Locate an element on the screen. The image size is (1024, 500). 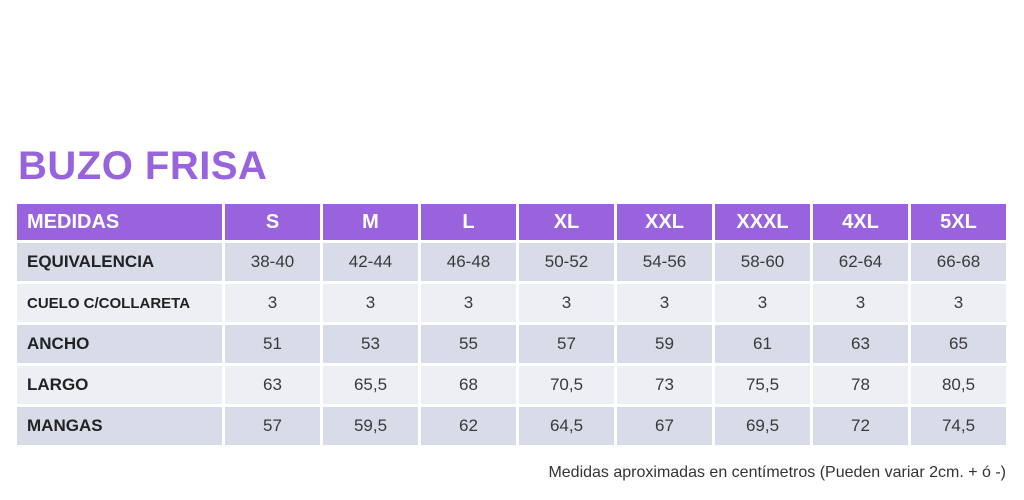
table-cell: 55 is located at coordinates (468, 344).